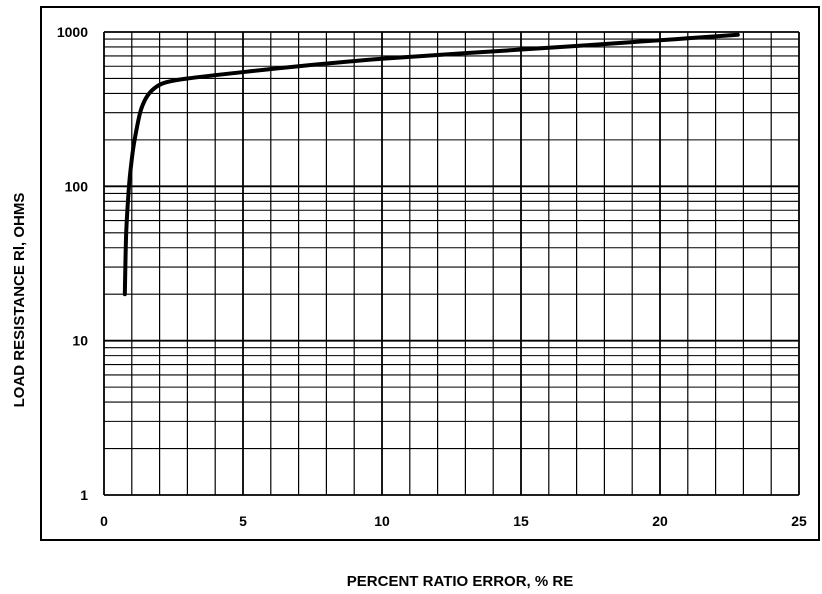 This screenshot has width=822, height=594. Describe the element at coordinates (243, 521) in the screenshot. I see `x-tick-label: 5` at that location.